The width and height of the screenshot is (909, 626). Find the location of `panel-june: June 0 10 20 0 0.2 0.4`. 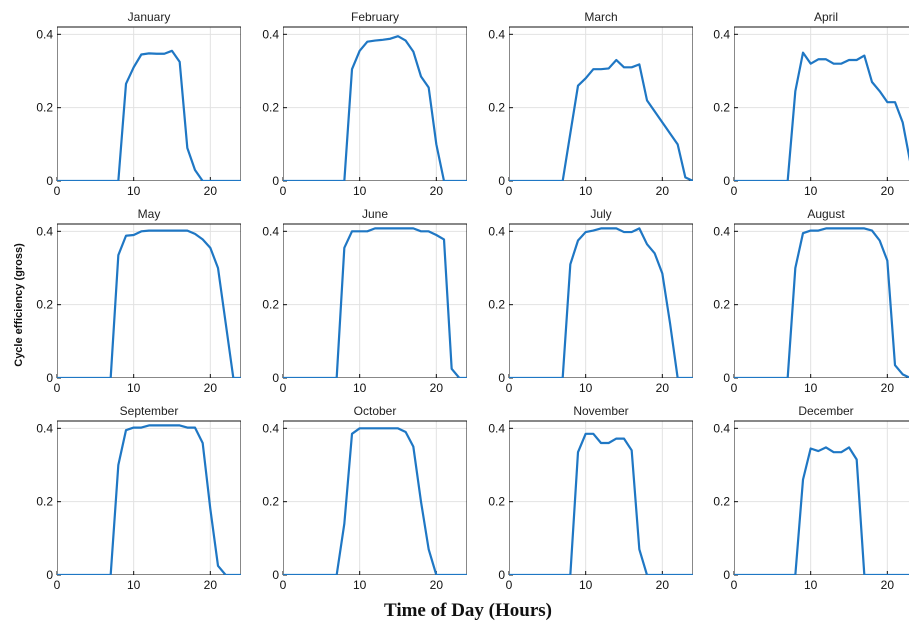

panel-june: June 0 10 20 0 0.2 0.4 is located at coordinates (364, 301).